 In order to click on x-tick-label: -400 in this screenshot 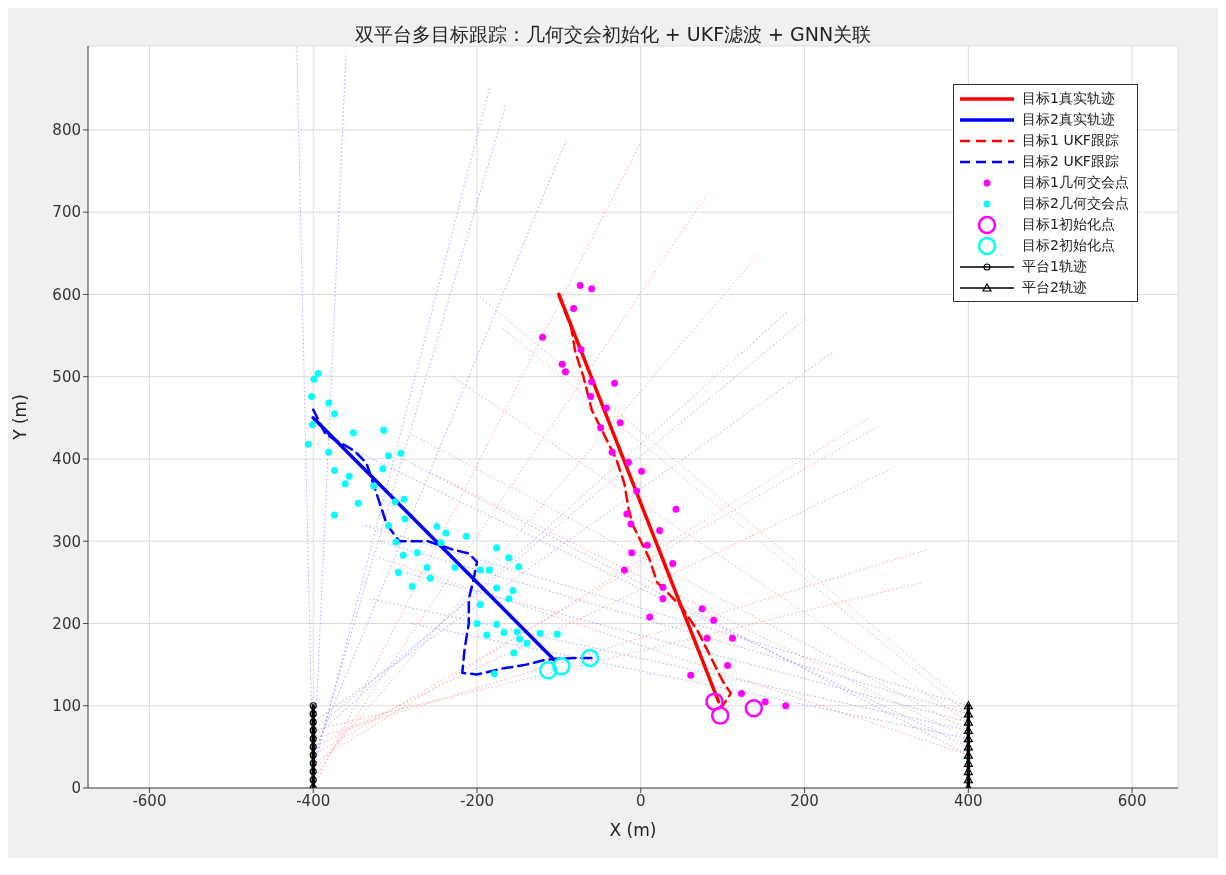, I will do `click(313, 800)`.